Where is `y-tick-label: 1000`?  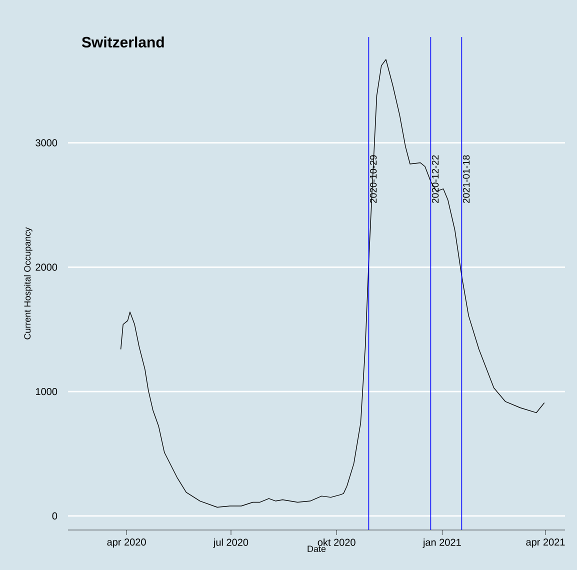
y-tick-label: 1000 is located at coordinates (47, 392).